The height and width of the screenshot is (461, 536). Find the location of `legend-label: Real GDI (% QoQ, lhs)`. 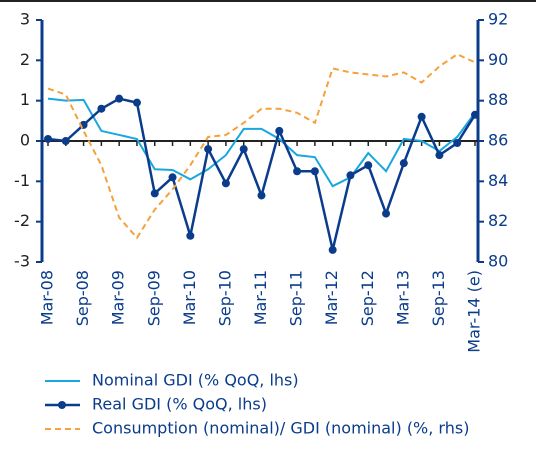

legend-label: Real GDI (% QoQ, lhs) is located at coordinates (179, 404).